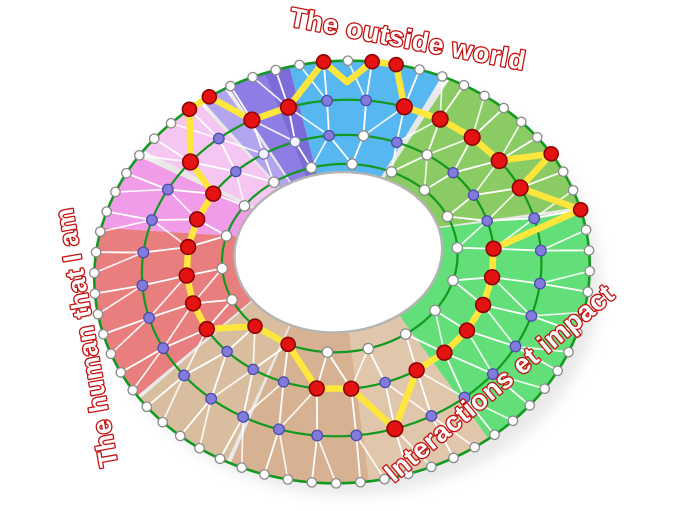 This screenshot has width=677, height=511. I want to click on score-node-violetwhite, so click(295, 142).